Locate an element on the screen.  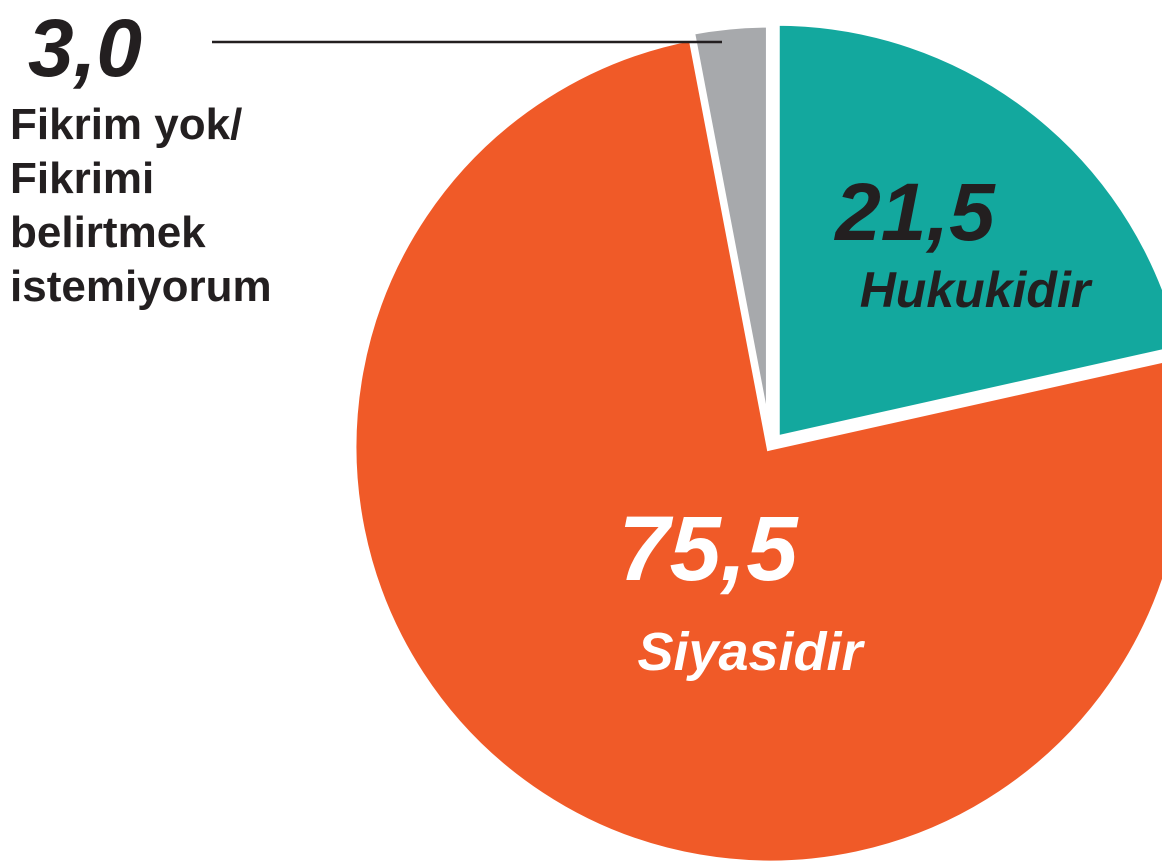
value-label: 21,5 is located at coordinates (914, 212).